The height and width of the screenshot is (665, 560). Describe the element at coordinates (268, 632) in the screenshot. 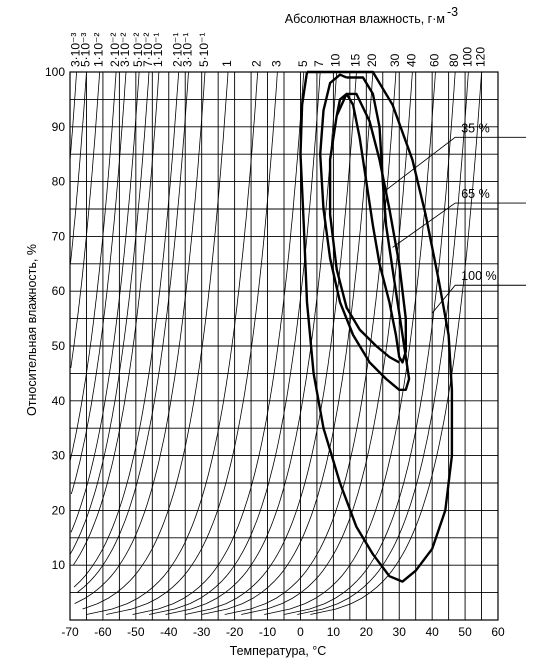

I see `x-tick-label: -10` at that location.